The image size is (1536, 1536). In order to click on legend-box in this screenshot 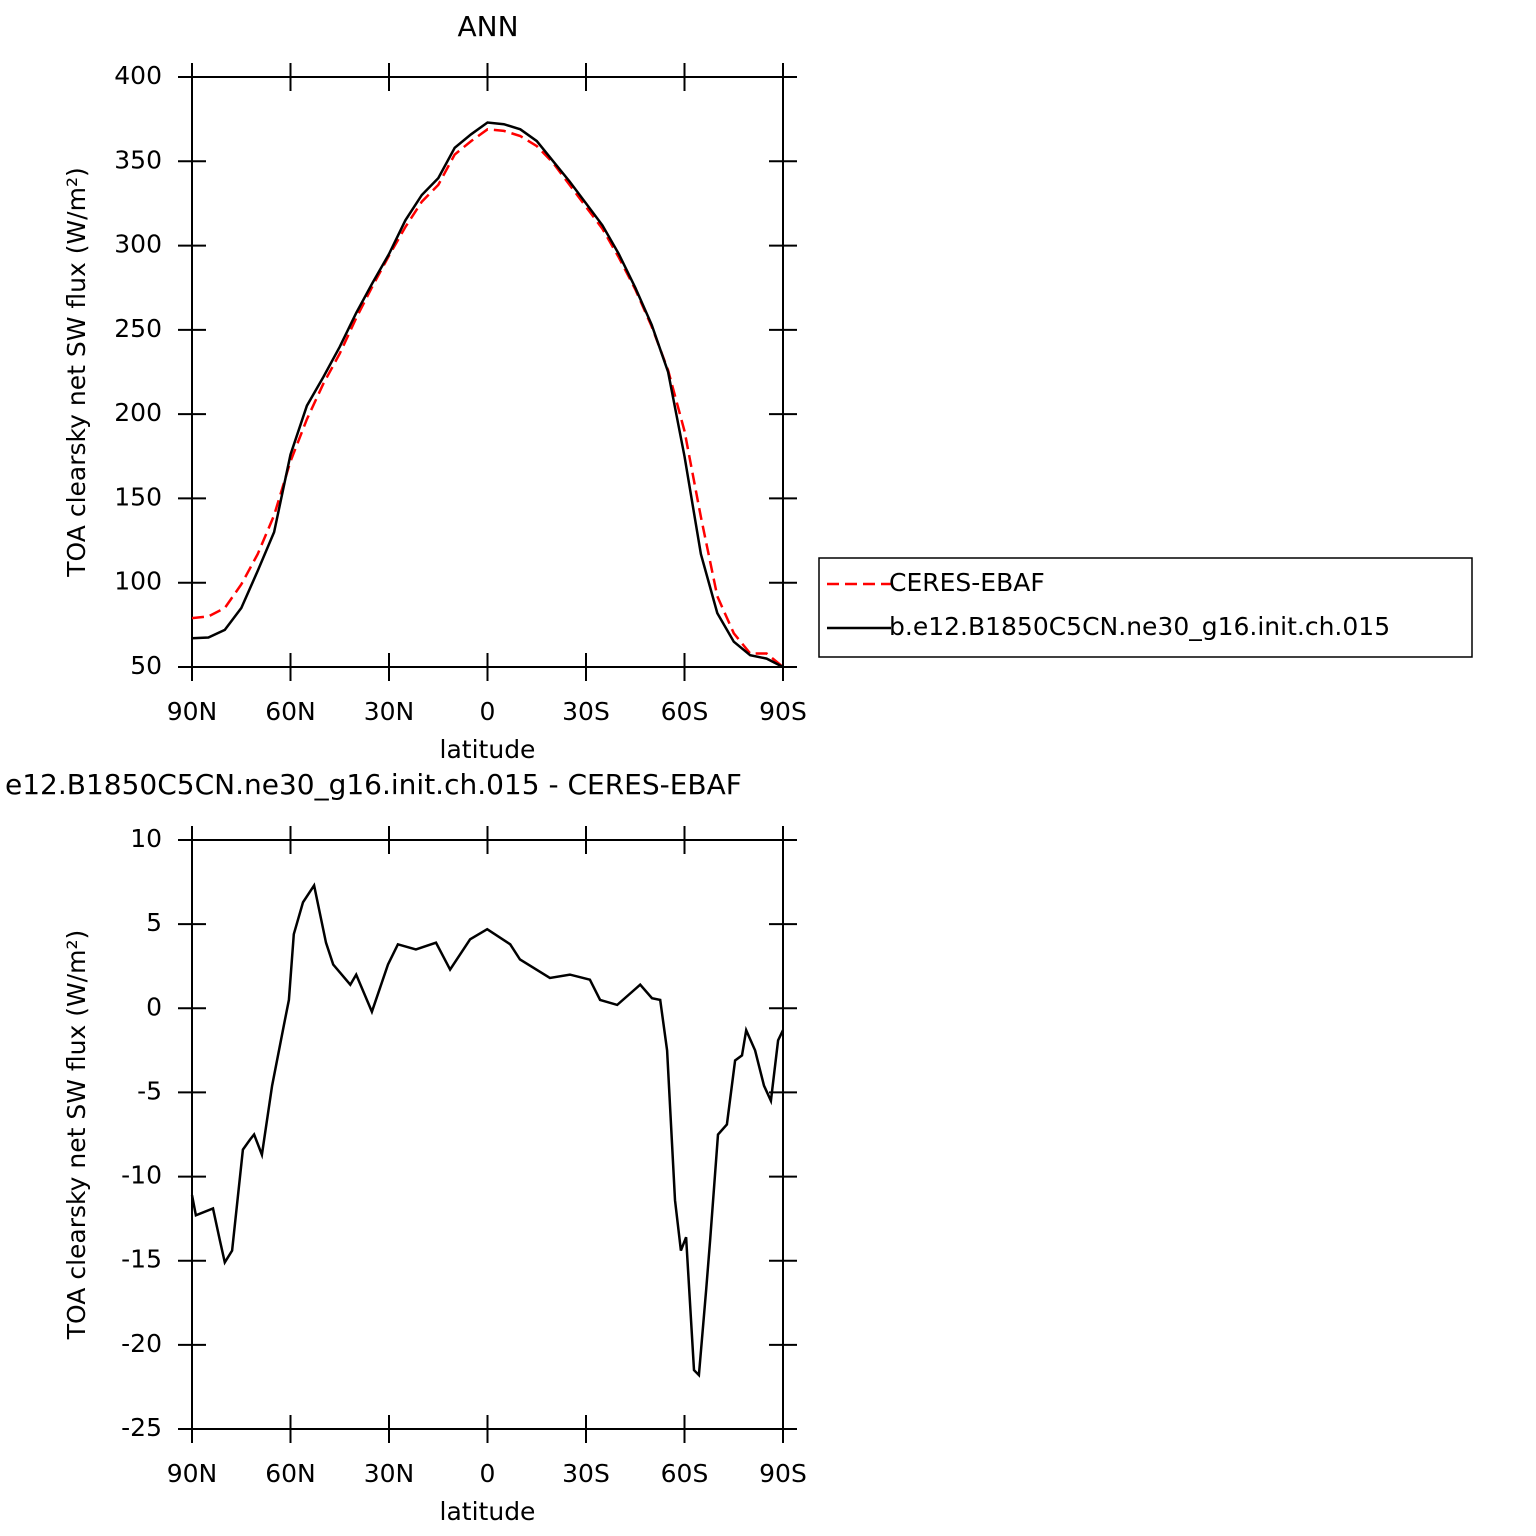, I will do `click(1145, 607)`.